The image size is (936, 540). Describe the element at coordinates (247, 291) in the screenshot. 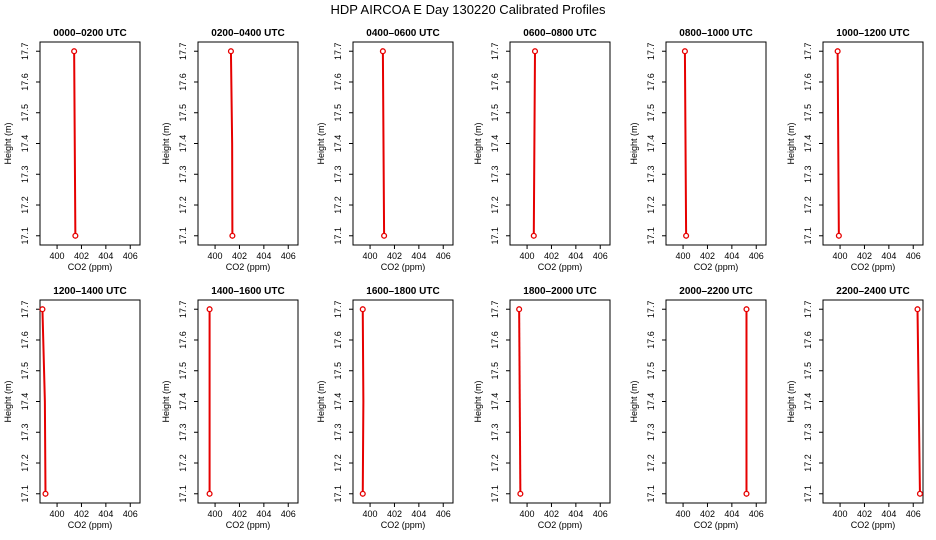

I see `panel-title: 1400–1600 UTC` at that location.